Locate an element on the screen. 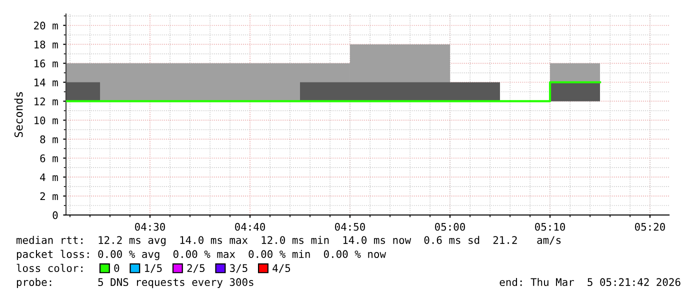 The height and width of the screenshot is (297, 697). text: packet loss: 0.00 % avg 0.00 % max 0.00 % min 0.00 % now is located at coordinates (201, 255).